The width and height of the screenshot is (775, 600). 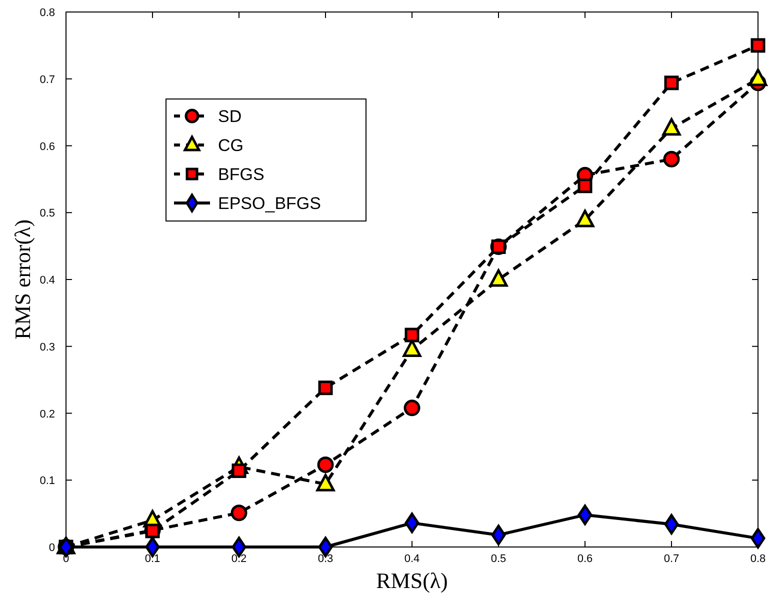 I want to click on y-tick-label: 0.7, so click(x=47, y=80).